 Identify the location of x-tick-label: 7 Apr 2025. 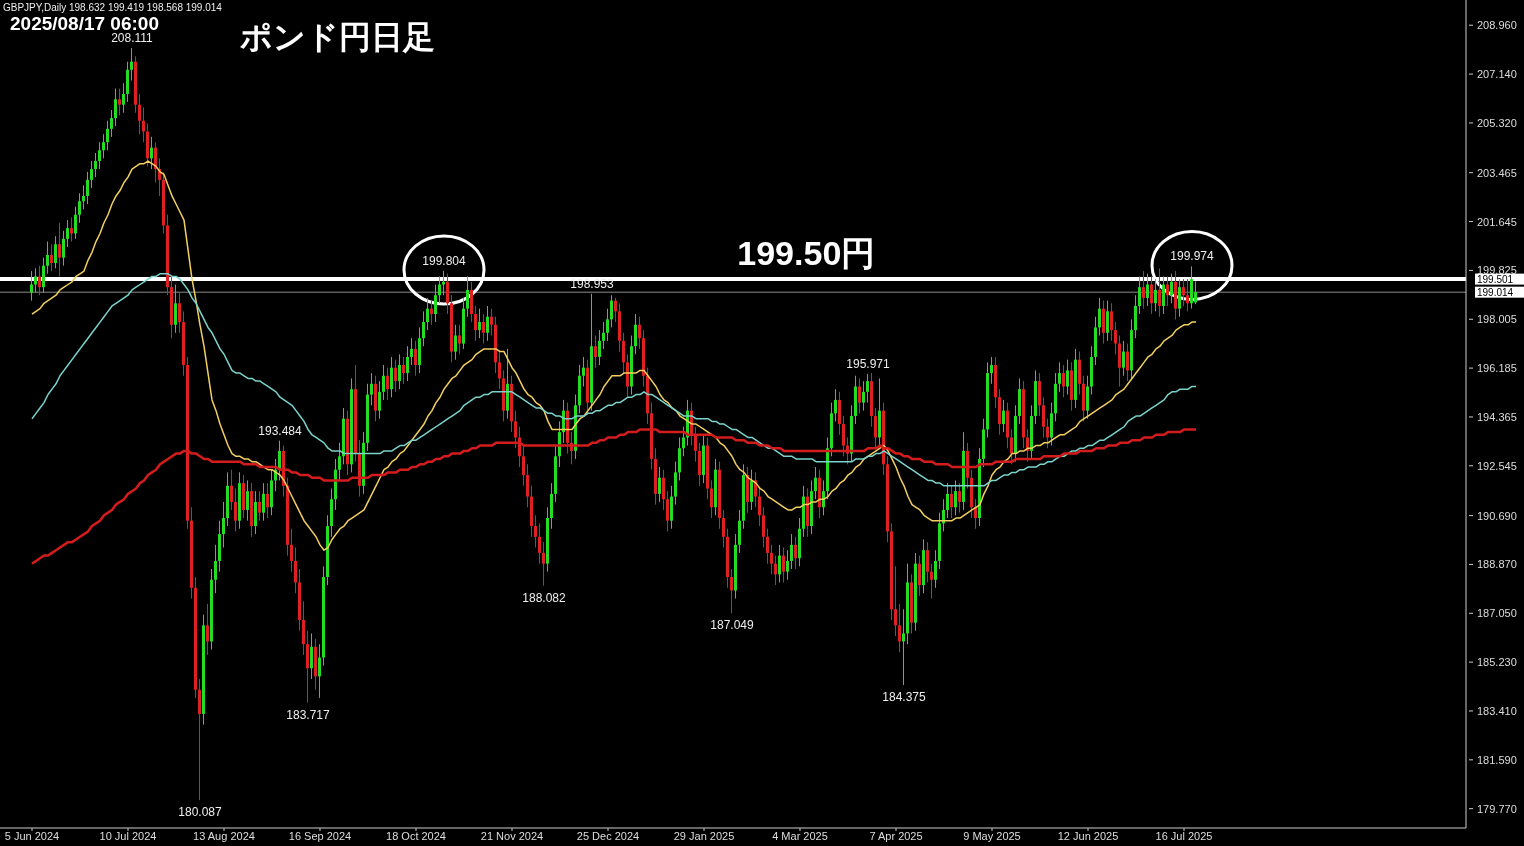
(896, 835).